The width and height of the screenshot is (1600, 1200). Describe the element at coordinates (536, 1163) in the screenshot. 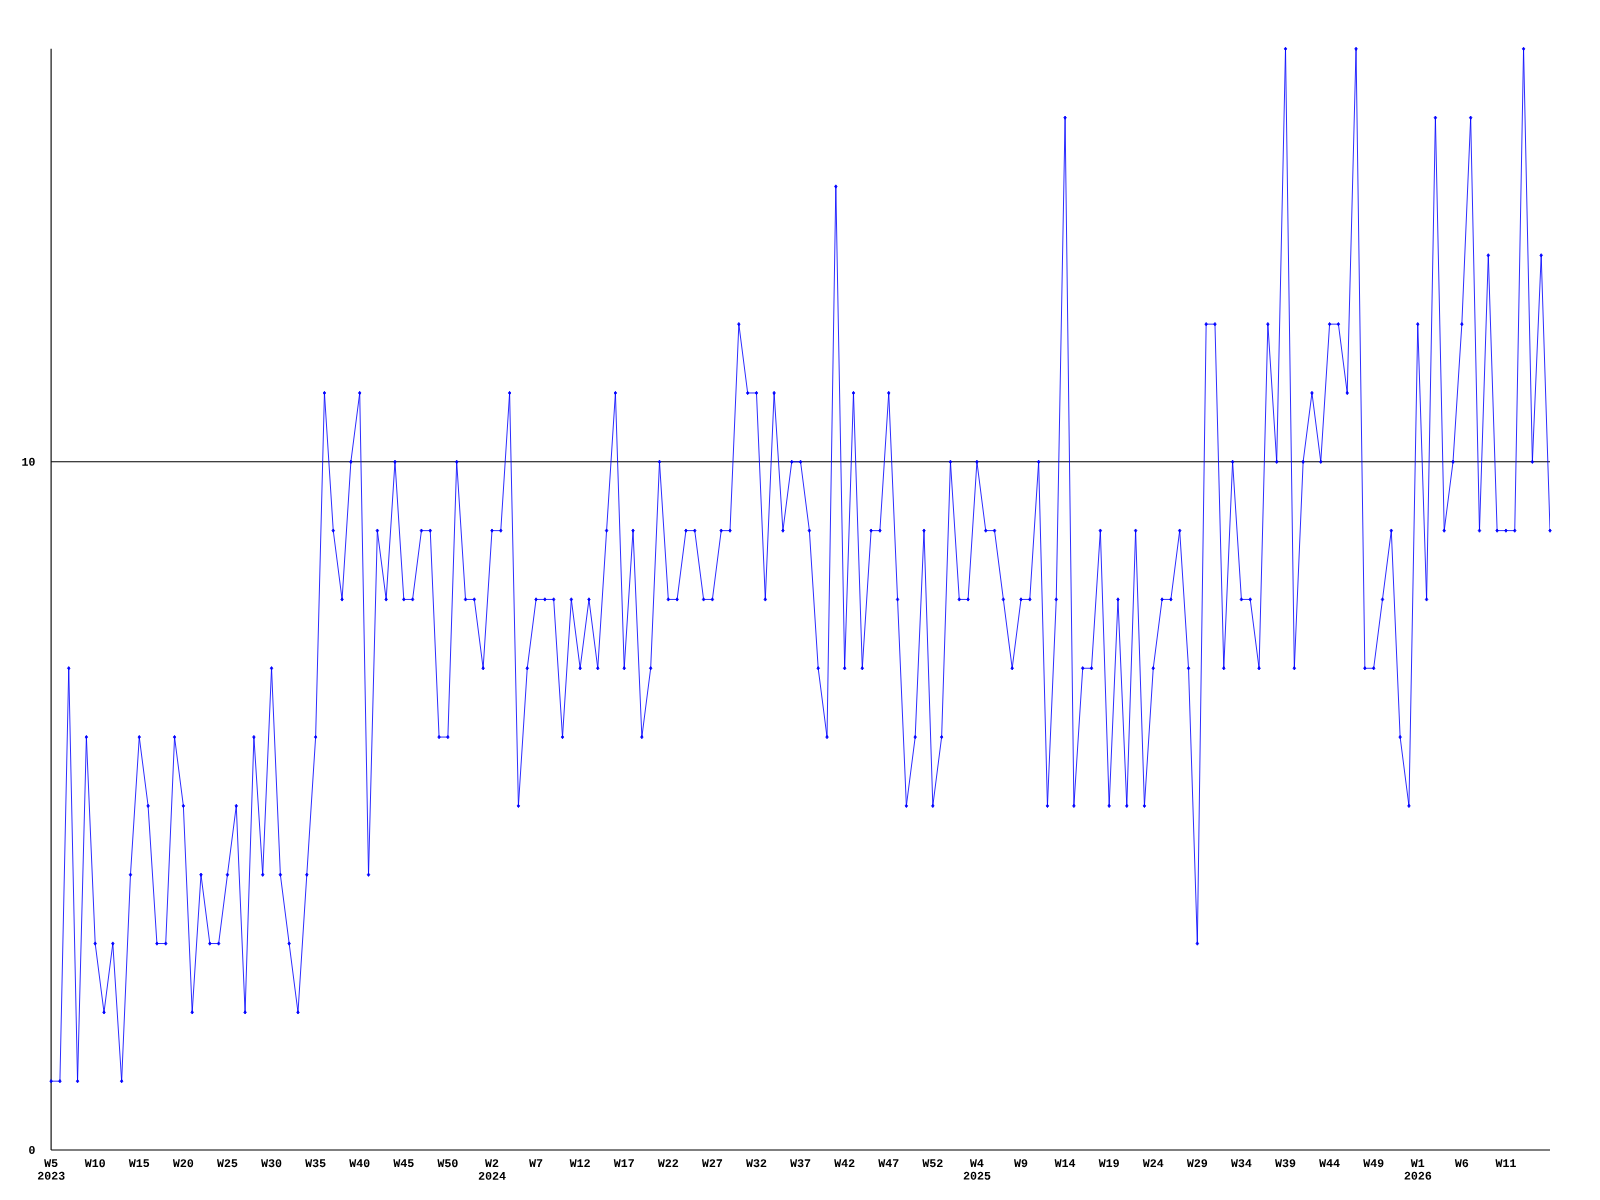

I see `x-tick-label: W7` at that location.